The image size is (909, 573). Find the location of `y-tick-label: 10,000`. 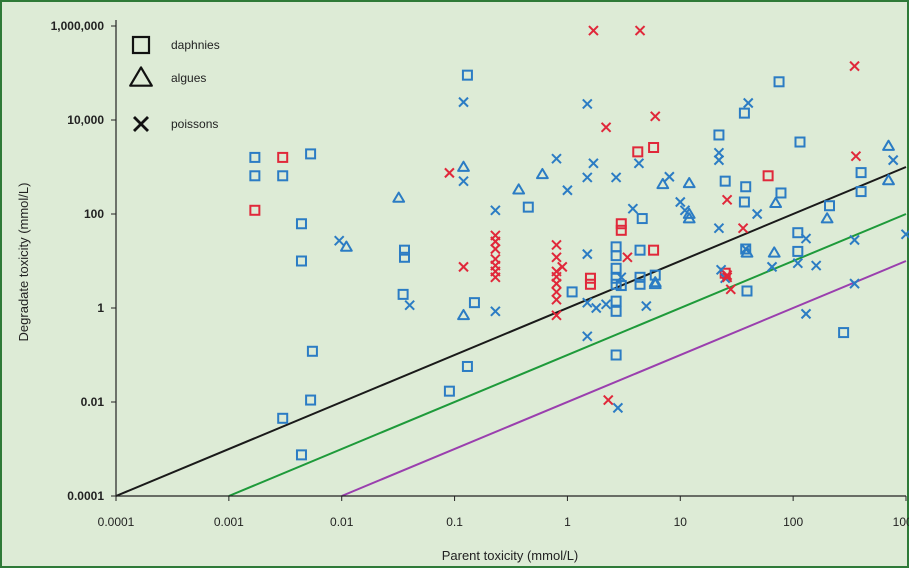

y-tick-label: 10,000 is located at coordinates (85, 120).